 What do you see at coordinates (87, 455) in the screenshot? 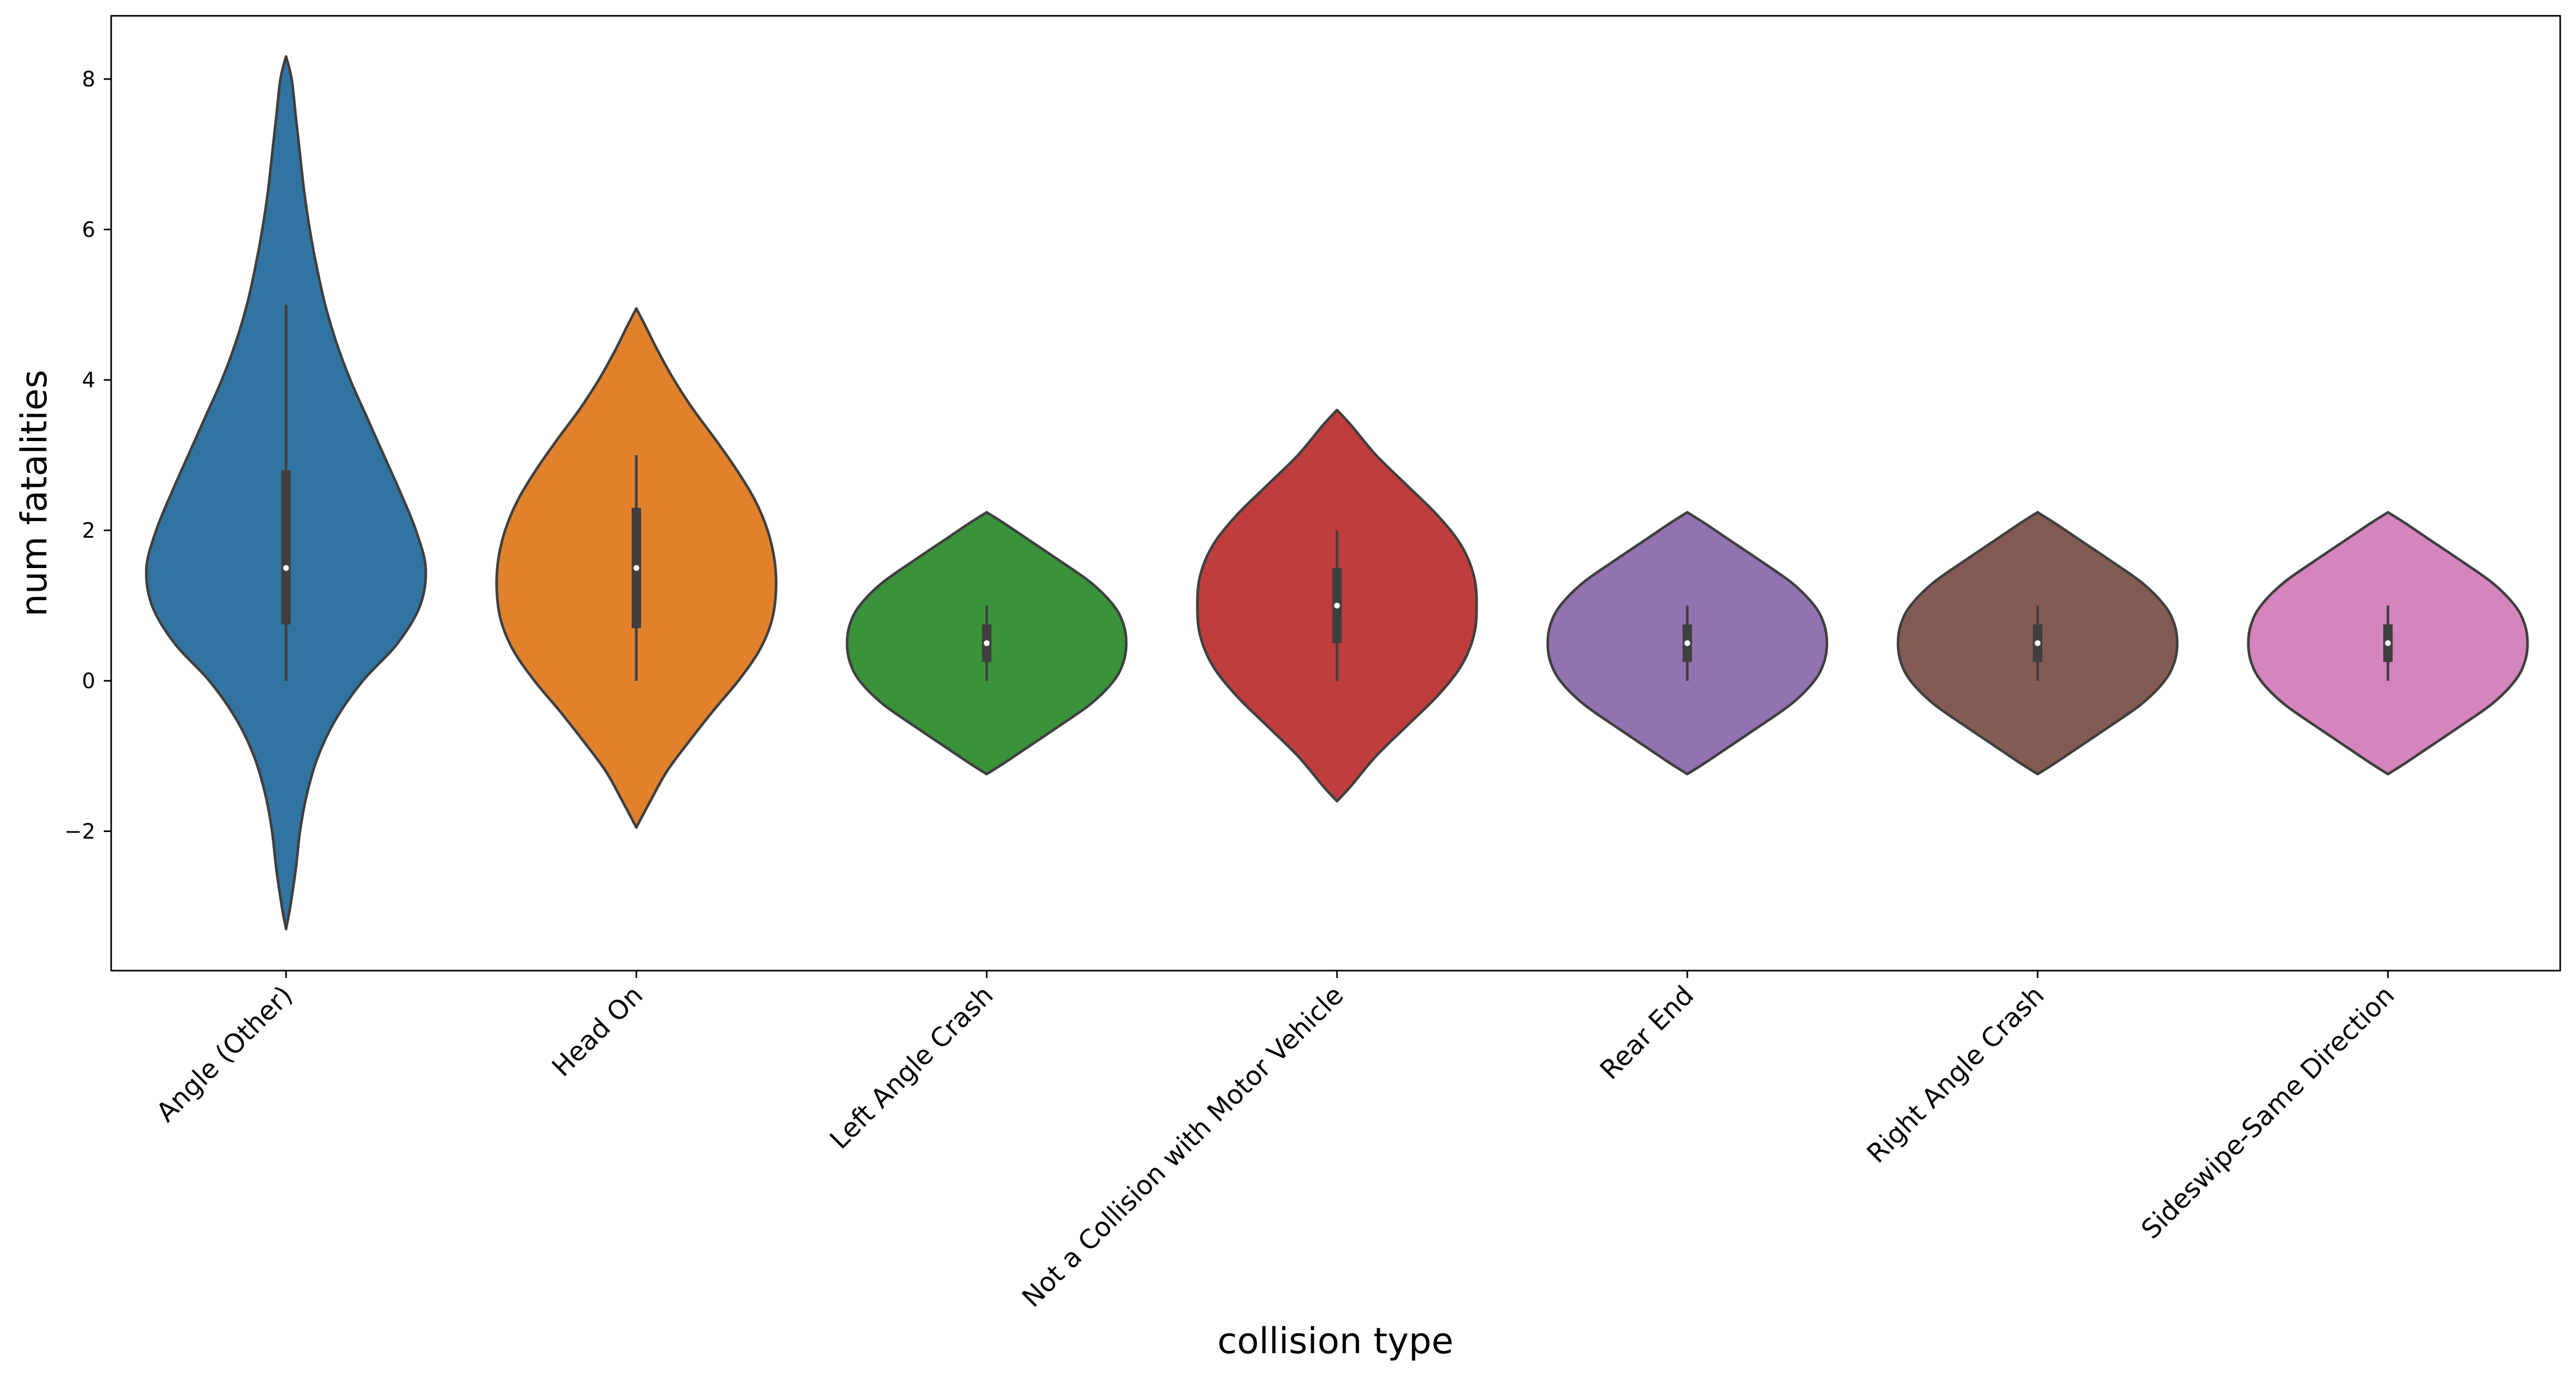
I see `y-axis: −2 0 2 4 6 8` at bounding box center [87, 455].